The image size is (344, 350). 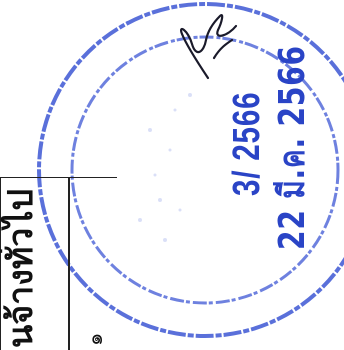 I want to click on table-column-divider, so click(x=69, y=263).